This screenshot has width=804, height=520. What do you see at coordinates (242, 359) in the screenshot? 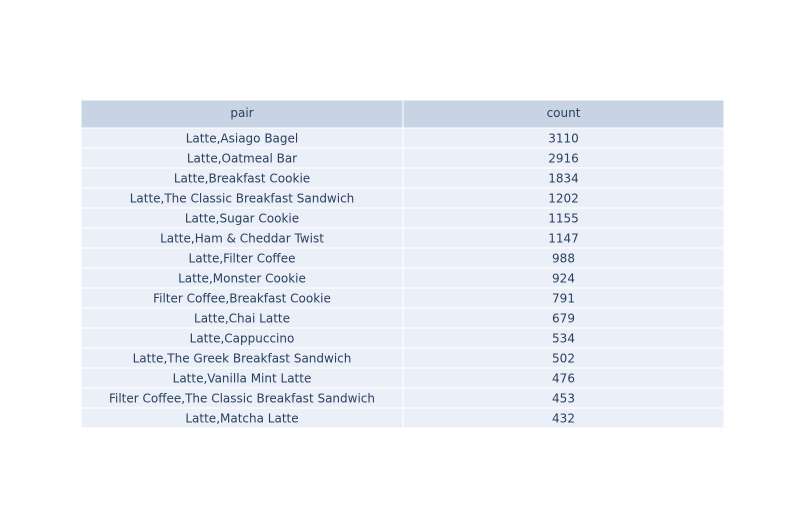
I see `pair-cell: Latte,The Greek Breakfast Sandwich` at bounding box center [242, 359].